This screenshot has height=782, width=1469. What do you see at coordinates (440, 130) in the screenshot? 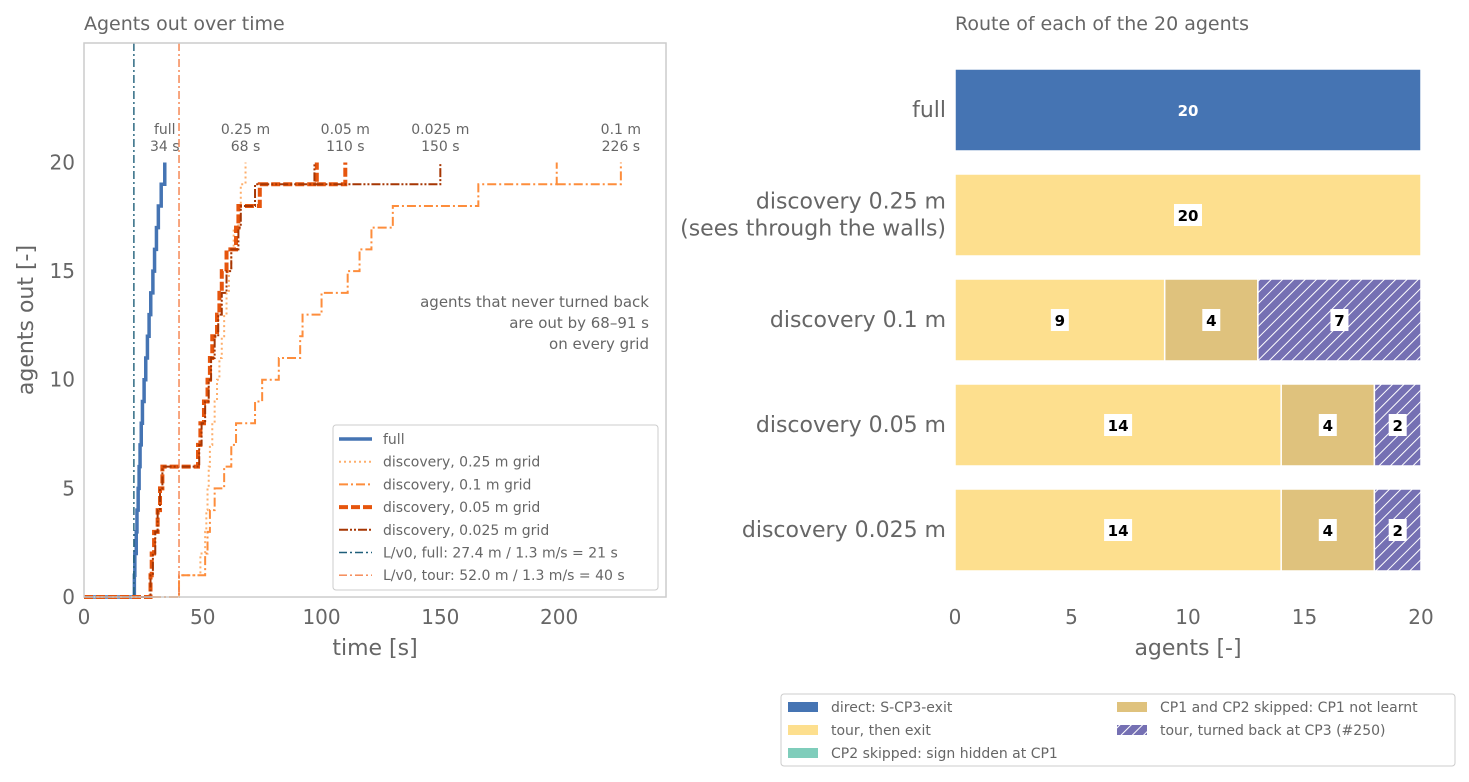
I see `end-label-name: 0.025 m` at bounding box center [440, 130].